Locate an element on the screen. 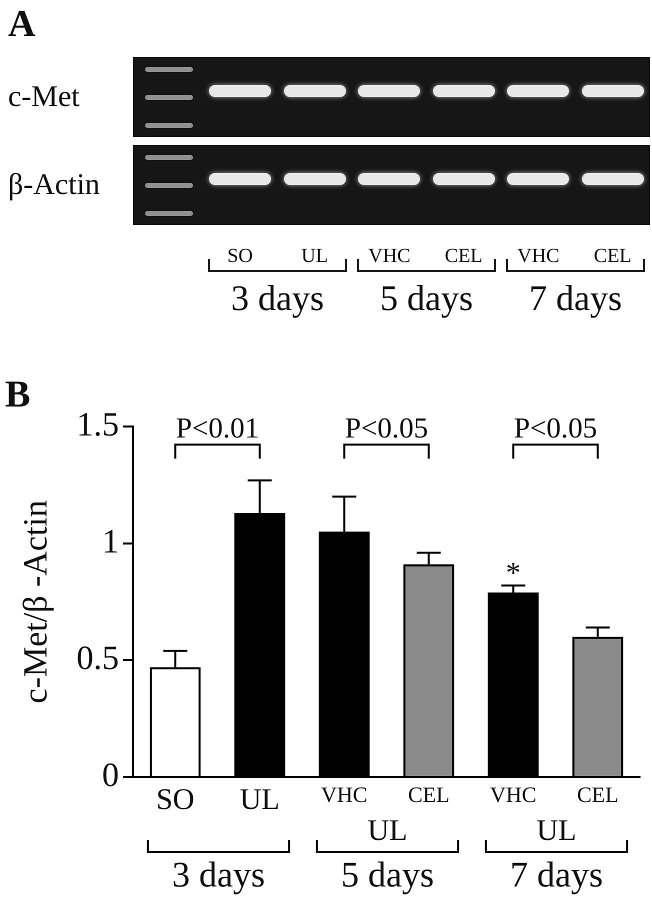 The width and height of the screenshot is (652, 900). annotation: P<0.01 is located at coordinates (218, 428).